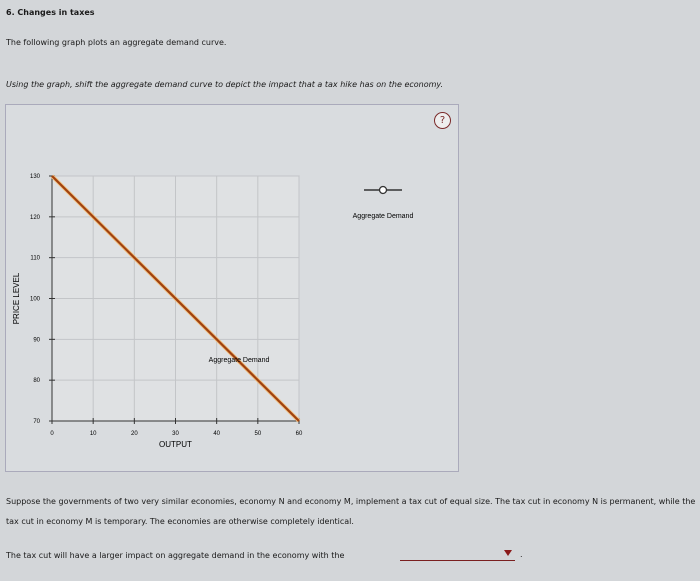 The width and height of the screenshot is (700, 581). Describe the element at coordinates (35, 177) in the screenshot. I see `y-tick-label: 130` at that location.